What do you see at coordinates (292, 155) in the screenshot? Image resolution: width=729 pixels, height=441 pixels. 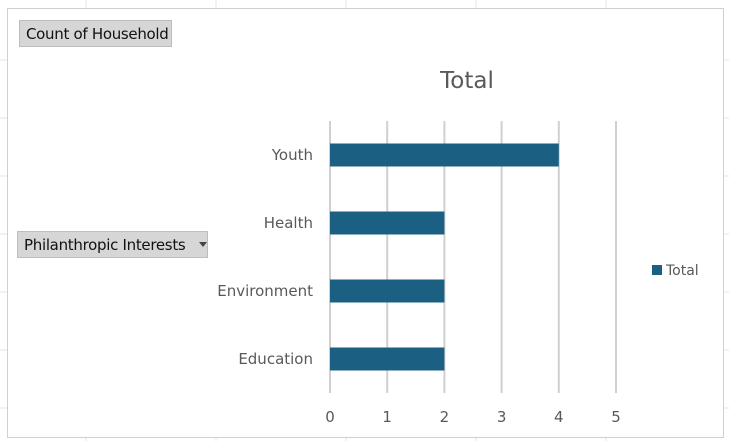 I see `category-label: Youth` at bounding box center [292, 155].